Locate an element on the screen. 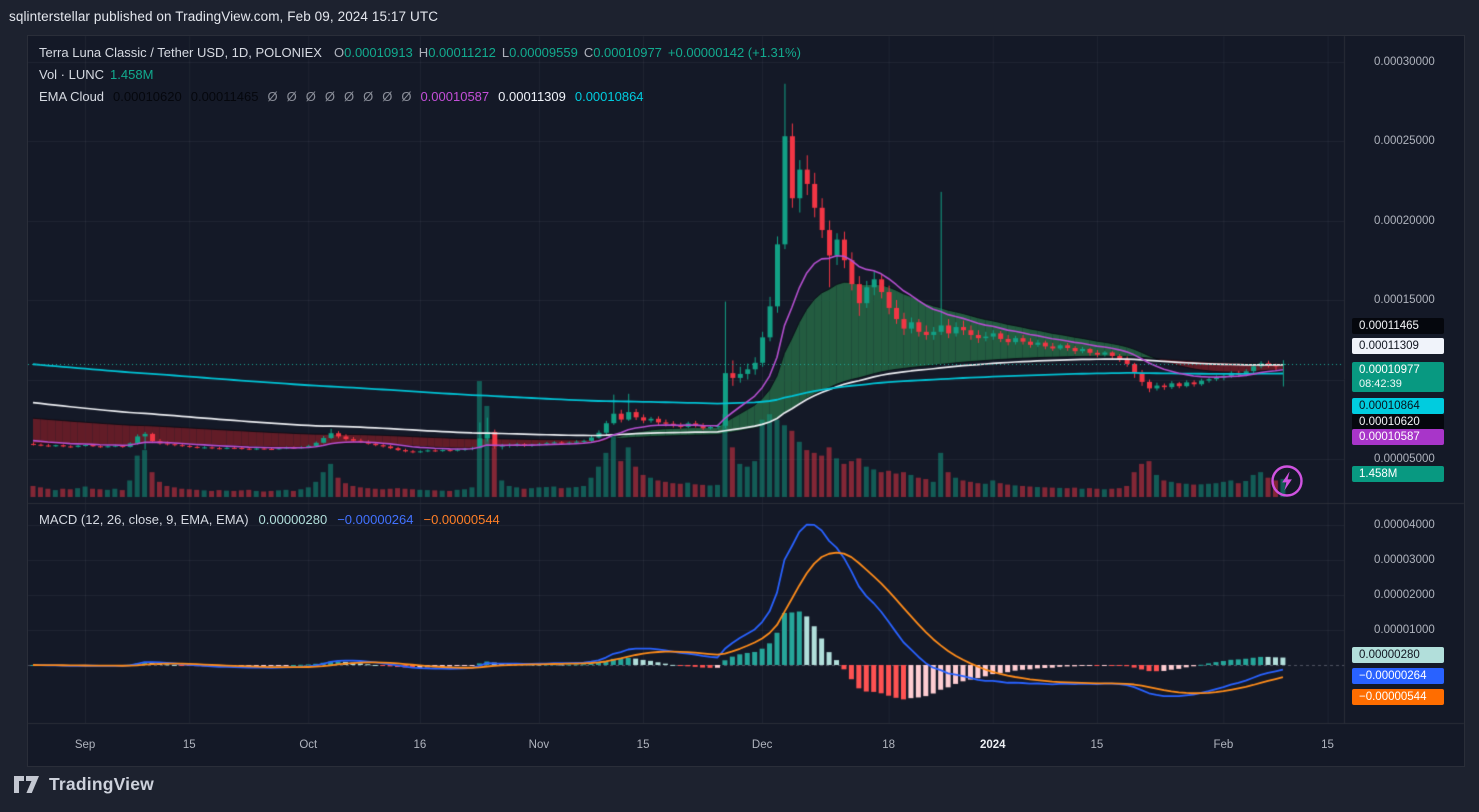  time-tick-label: Sep is located at coordinates (85, 745).